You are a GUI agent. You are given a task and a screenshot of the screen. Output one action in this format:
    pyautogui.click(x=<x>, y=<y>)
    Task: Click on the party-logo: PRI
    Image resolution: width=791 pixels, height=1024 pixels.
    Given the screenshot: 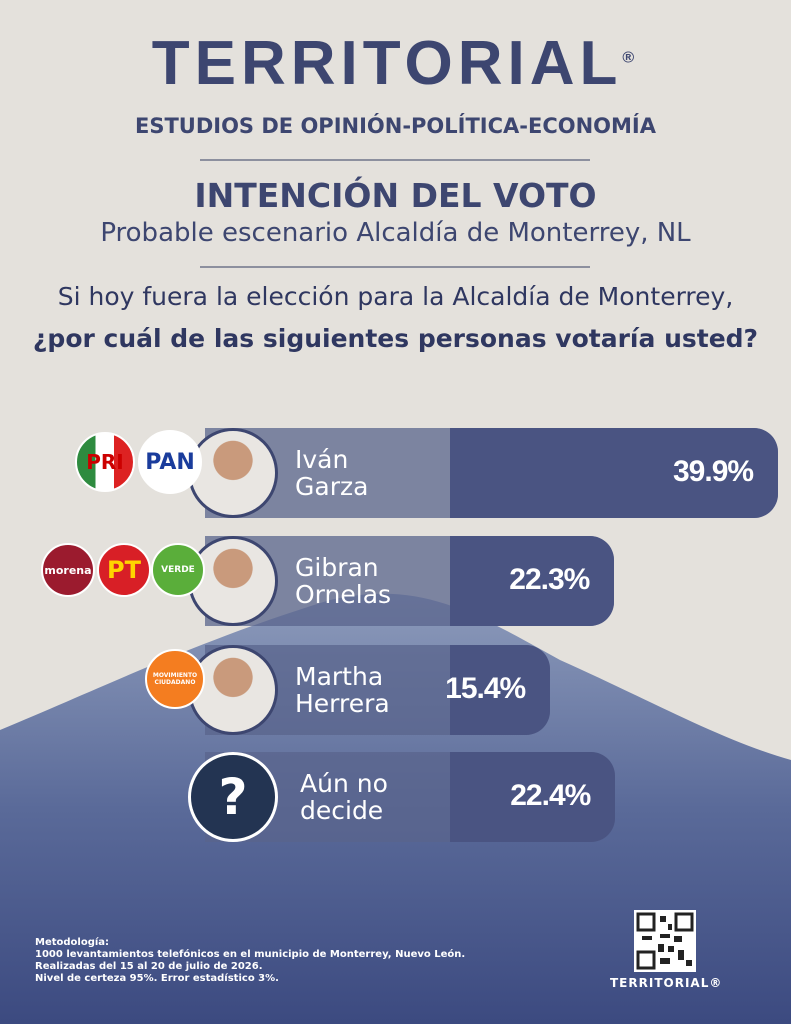 What is the action you would take?
    pyautogui.click(x=105, y=462)
    